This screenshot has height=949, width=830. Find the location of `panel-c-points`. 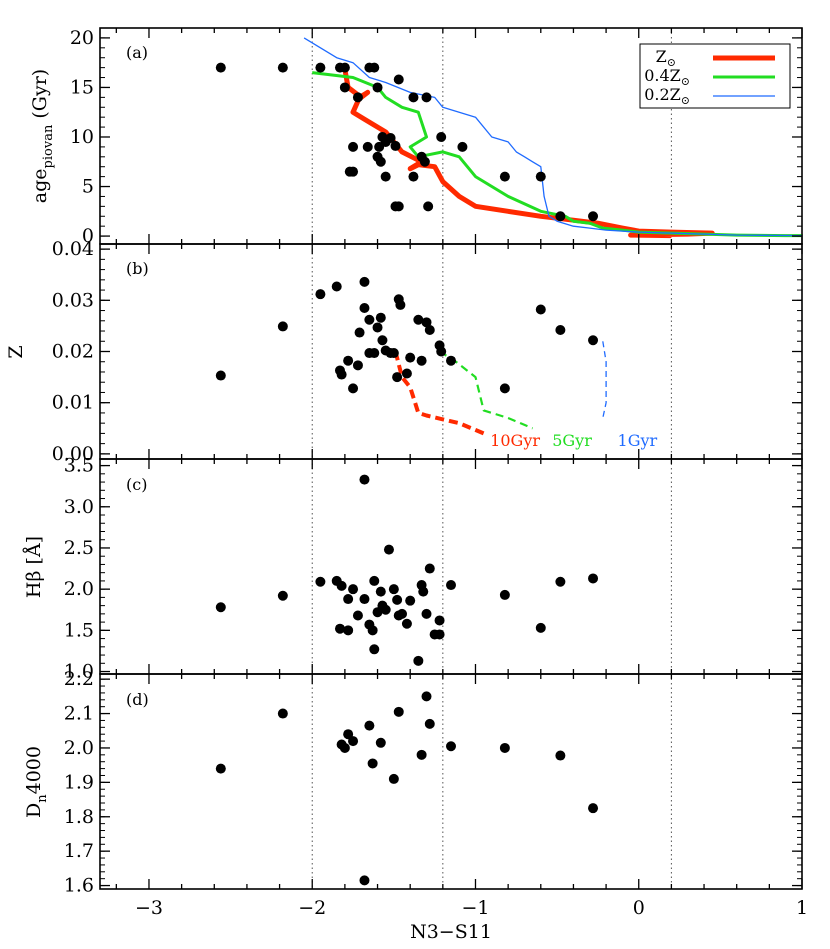

panel-c-points is located at coordinates (407, 570).